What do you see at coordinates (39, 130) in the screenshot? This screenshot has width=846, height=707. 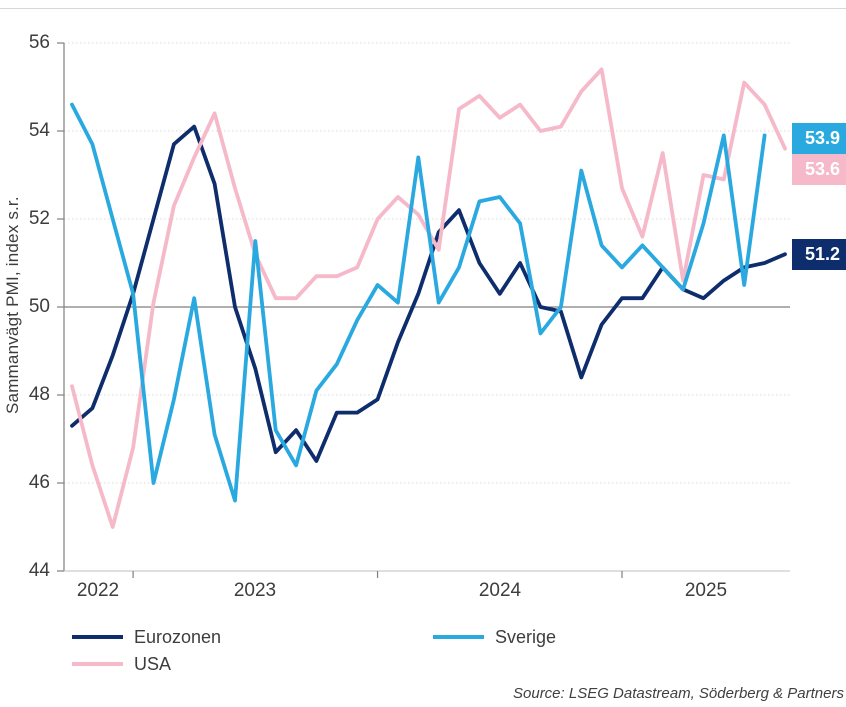 I see `y-tick-54: 54` at bounding box center [39, 130].